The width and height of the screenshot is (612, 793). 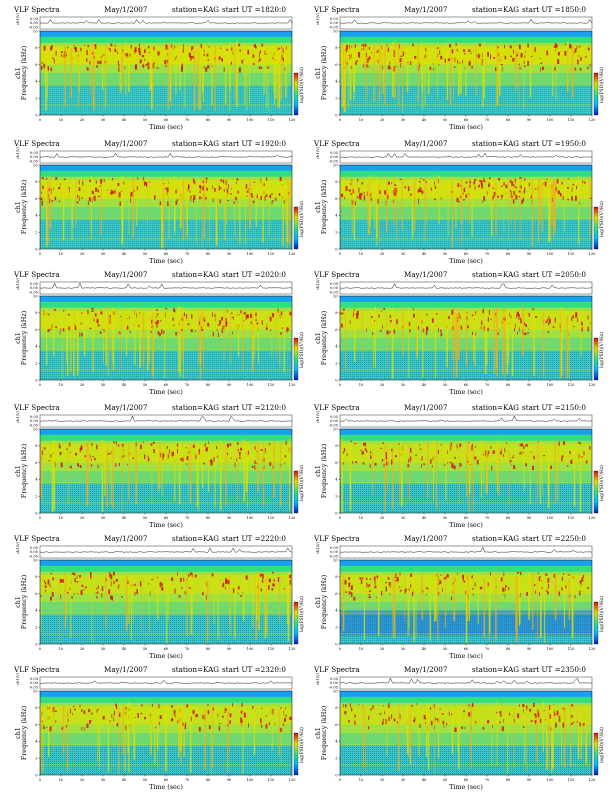 What do you see at coordinates (293, 518) in the screenshot?
I see `time-tick-label: 120` at bounding box center [293, 518].